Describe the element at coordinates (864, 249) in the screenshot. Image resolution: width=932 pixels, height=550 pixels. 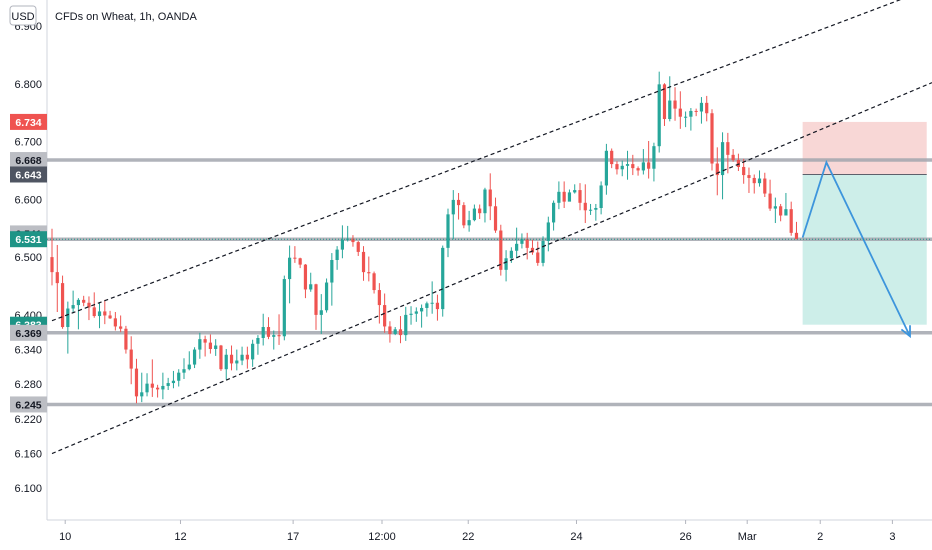
I see `take-profit-zone` at that location.